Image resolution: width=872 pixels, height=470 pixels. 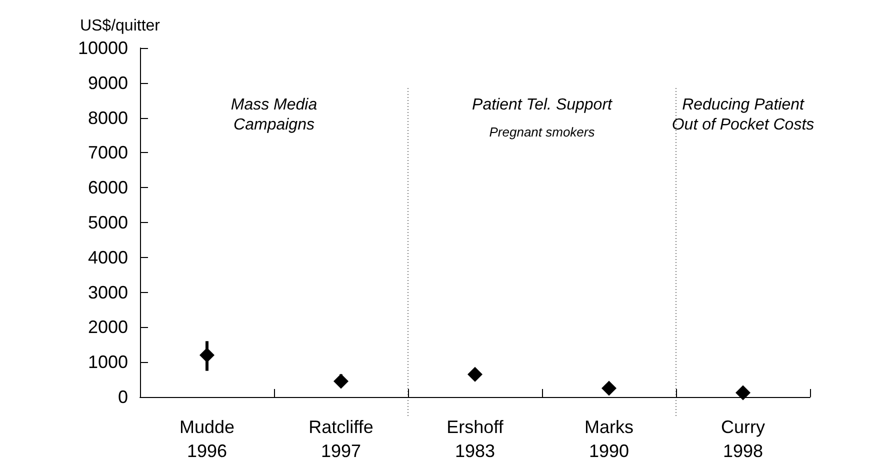 I want to click on y-tick-label: 2000, so click(x=108, y=327).